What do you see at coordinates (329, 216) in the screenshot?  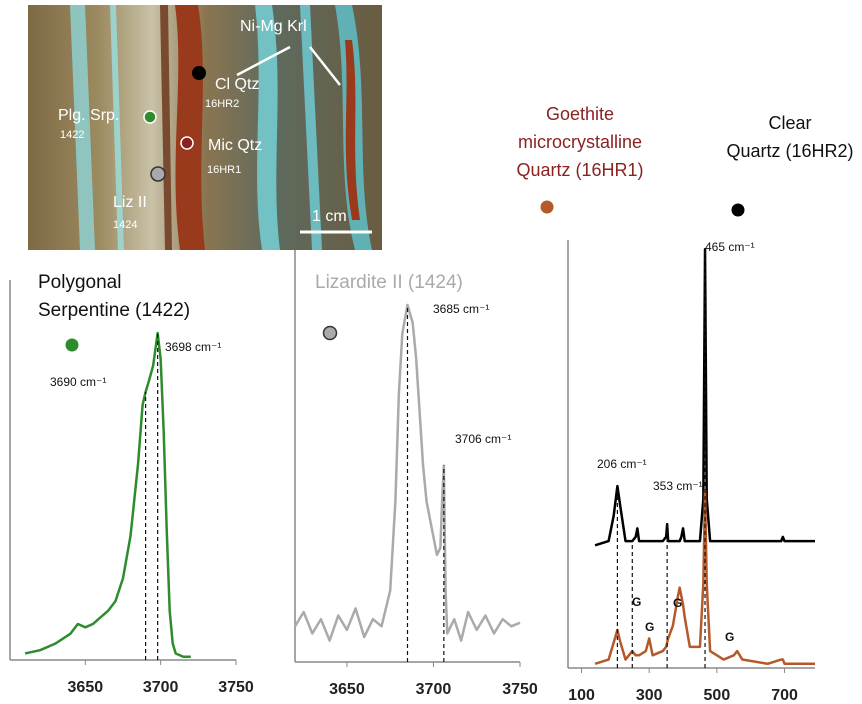 I see `photo-label: 1 cm` at bounding box center [329, 216].